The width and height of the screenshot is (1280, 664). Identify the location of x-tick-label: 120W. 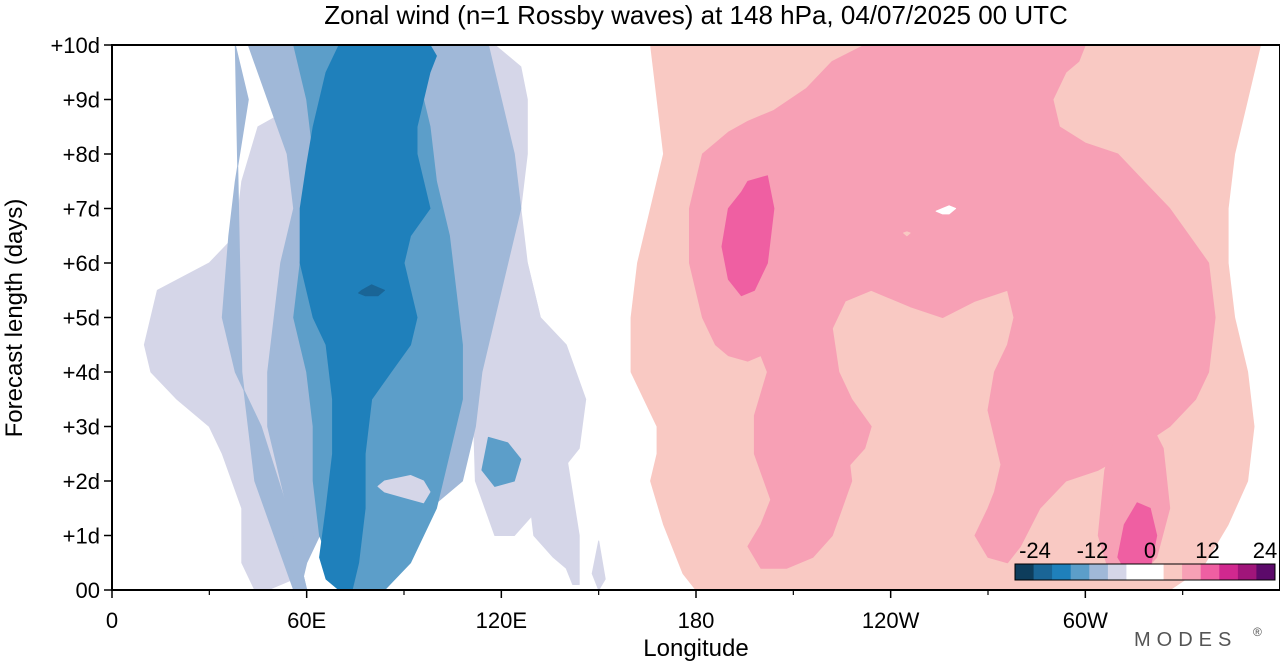
(891, 620).